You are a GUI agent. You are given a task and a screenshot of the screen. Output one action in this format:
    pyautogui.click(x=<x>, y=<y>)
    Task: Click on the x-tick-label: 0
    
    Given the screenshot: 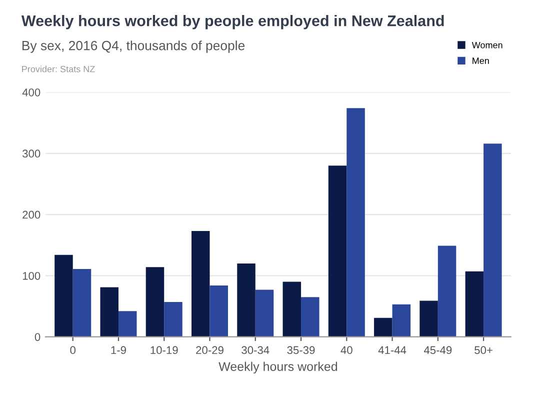 What is the action you would take?
    pyautogui.click(x=73, y=350)
    